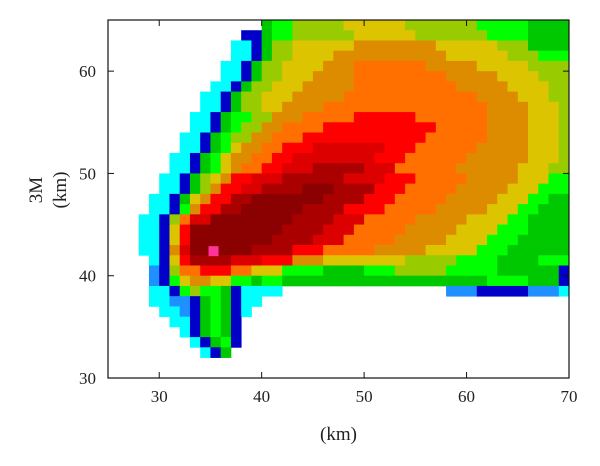 The image size is (600, 466). Describe the element at coordinates (60, 190) in the screenshot. I see `y-axis-label-bottom: (km)` at that location.